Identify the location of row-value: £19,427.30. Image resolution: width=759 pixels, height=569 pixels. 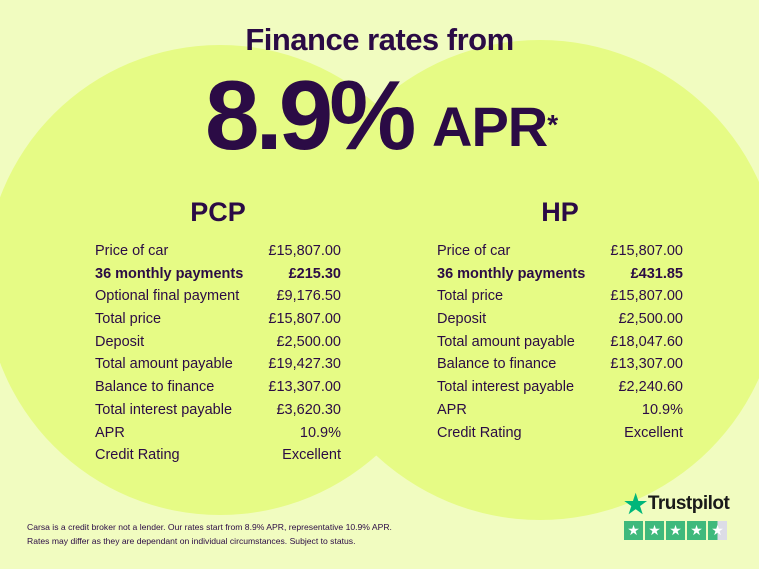
(304, 364).